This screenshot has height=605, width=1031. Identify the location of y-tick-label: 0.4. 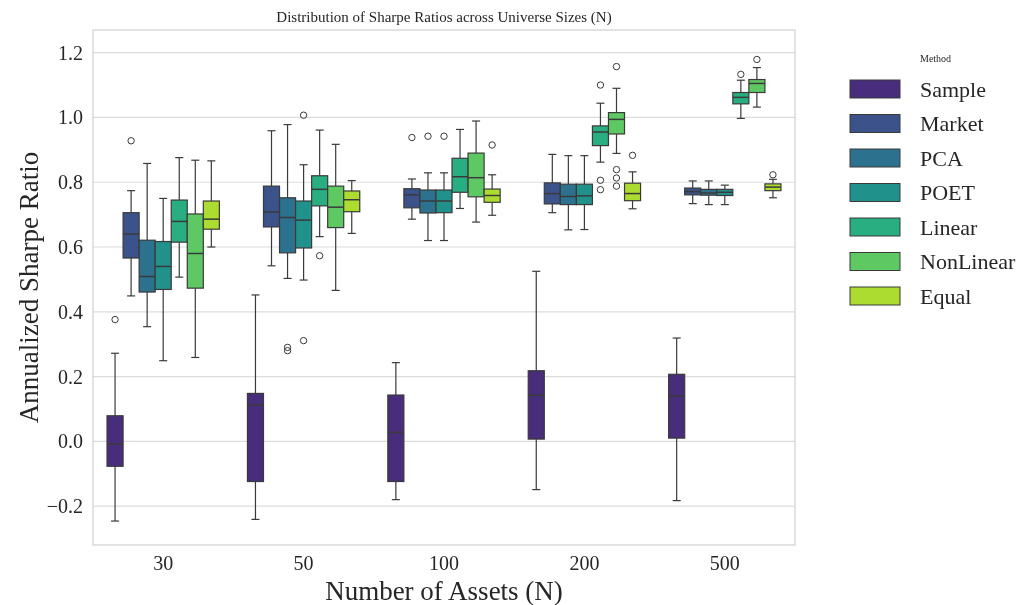
(70, 311).